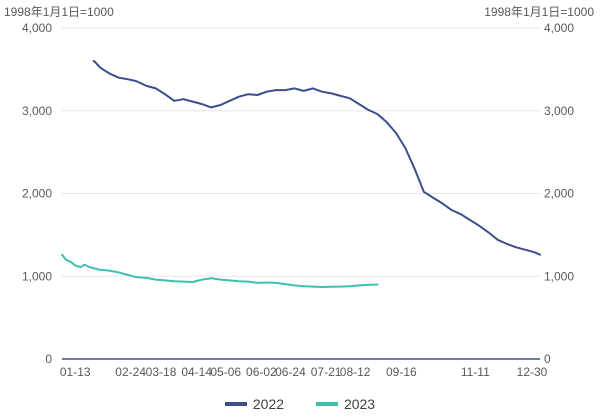  I want to click on x-tick-label: 12-30, so click(532, 372).